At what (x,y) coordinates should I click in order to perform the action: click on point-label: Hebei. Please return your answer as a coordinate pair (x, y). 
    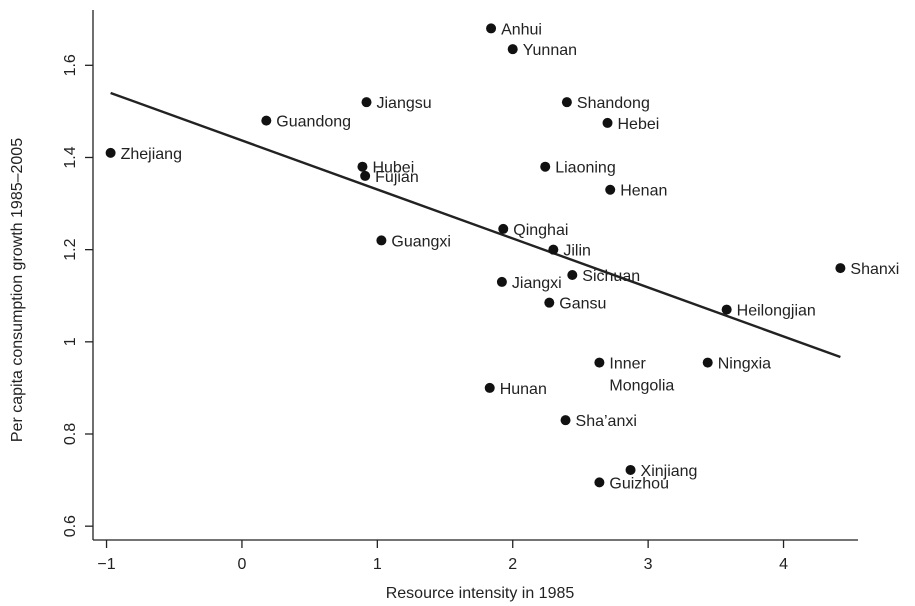
    Looking at the image, I should click on (639, 124).